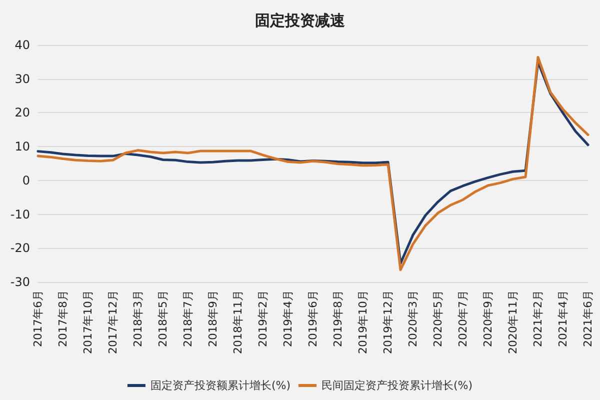  I want to click on y-tick-label: -30, so click(20, 282).